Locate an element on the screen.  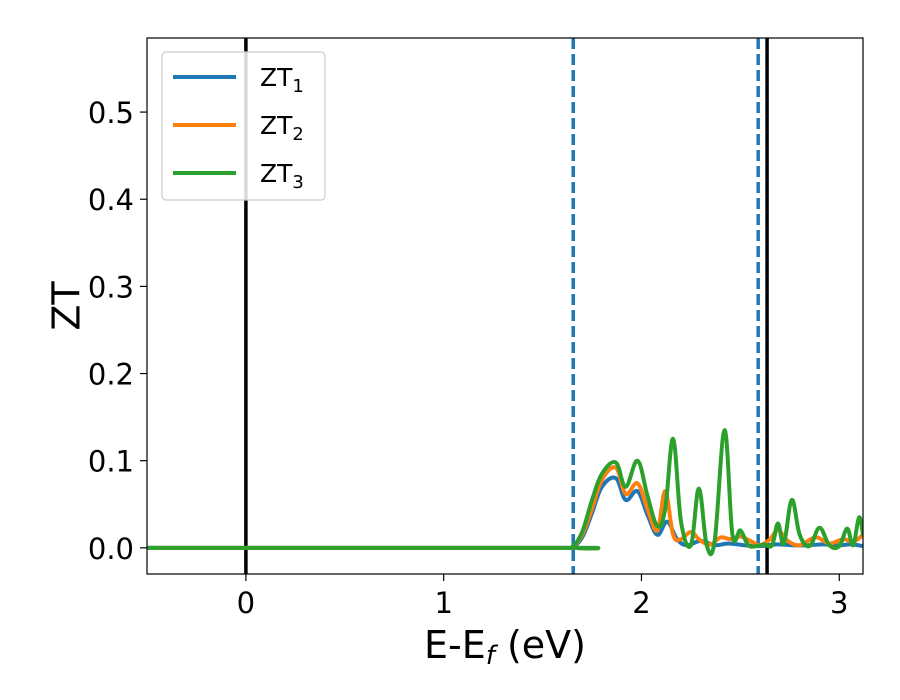
x-tick-label: 3 is located at coordinates (839, 603).